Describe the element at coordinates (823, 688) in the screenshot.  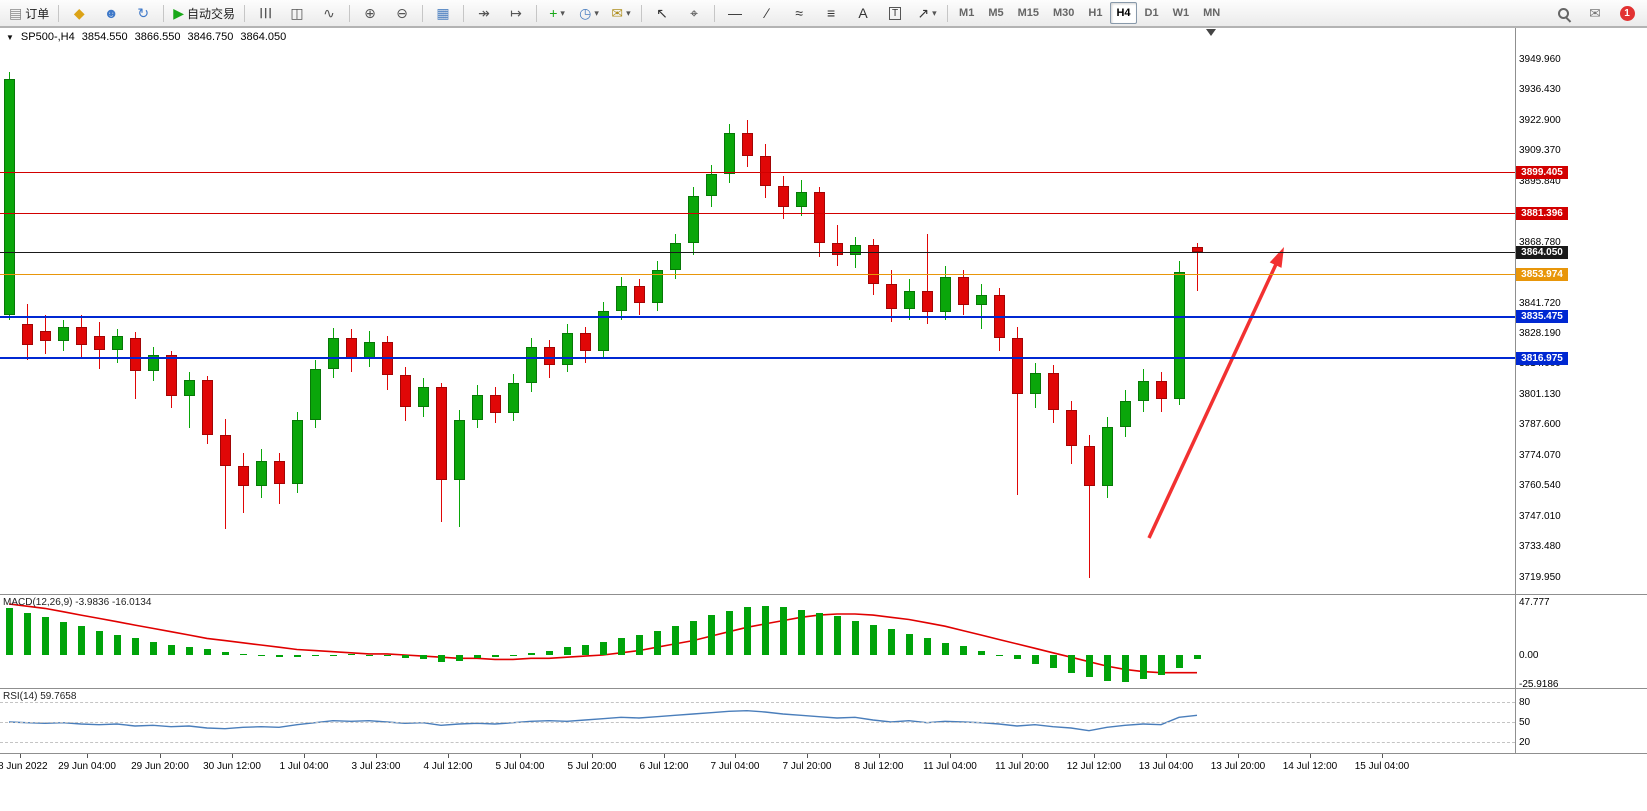
I see `pane-splitter-rsi` at that location.